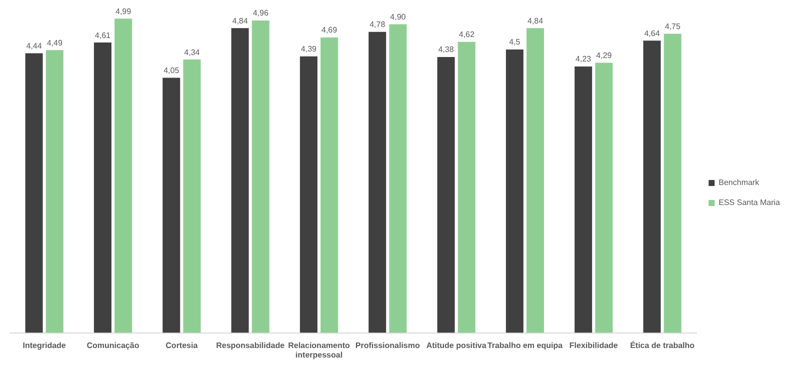 The image size is (800, 372). What do you see at coordinates (672, 26) in the screenshot?
I see `data-label: 4,75` at bounding box center [672, 26].